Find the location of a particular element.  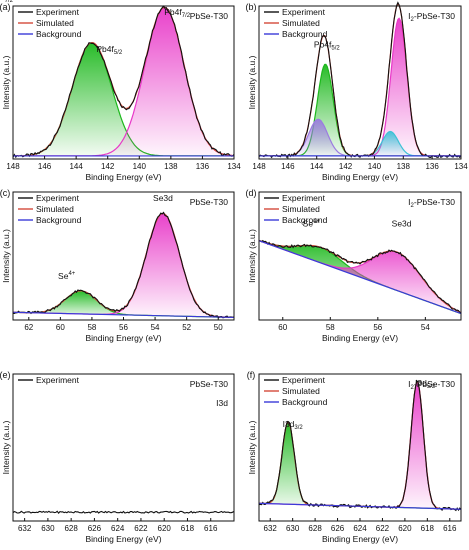

peak-fill-Pb4f7/2-b is located at coordinates (360, 143).